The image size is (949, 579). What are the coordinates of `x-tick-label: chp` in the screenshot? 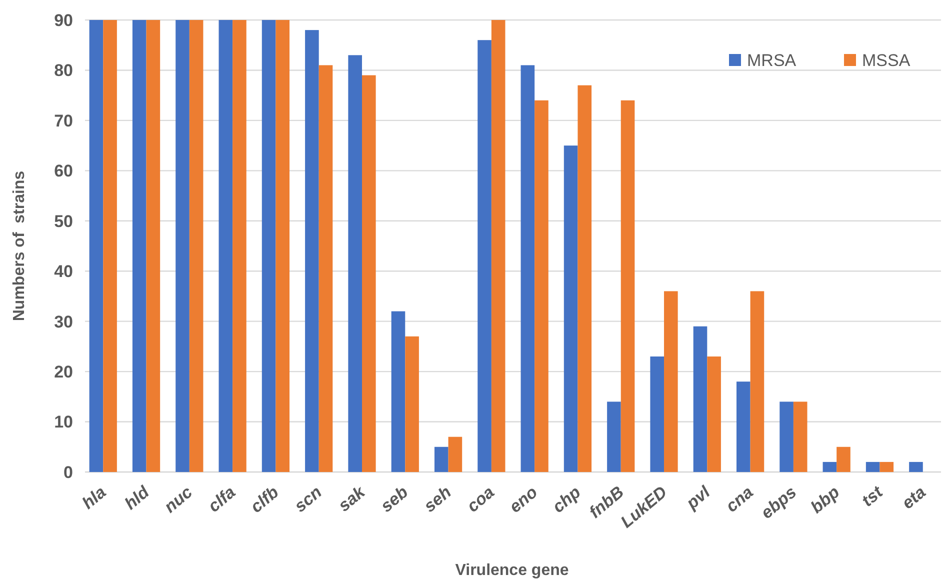 It's located at (566, 499).